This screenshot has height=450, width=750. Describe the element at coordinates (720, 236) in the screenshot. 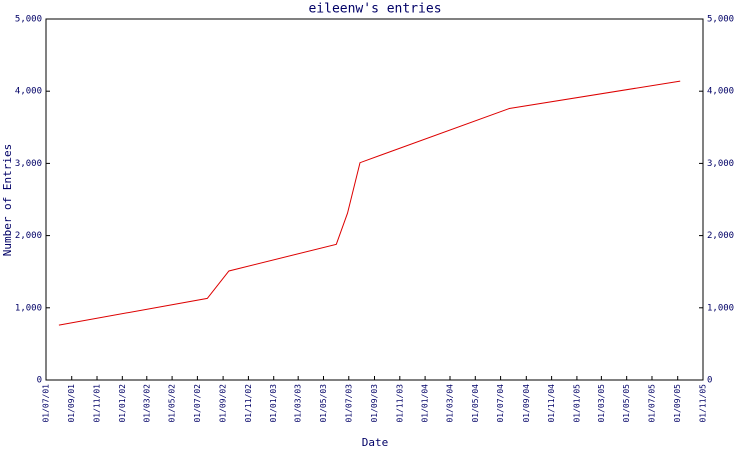

I see `y2-tick-label: 2,000` at that location.